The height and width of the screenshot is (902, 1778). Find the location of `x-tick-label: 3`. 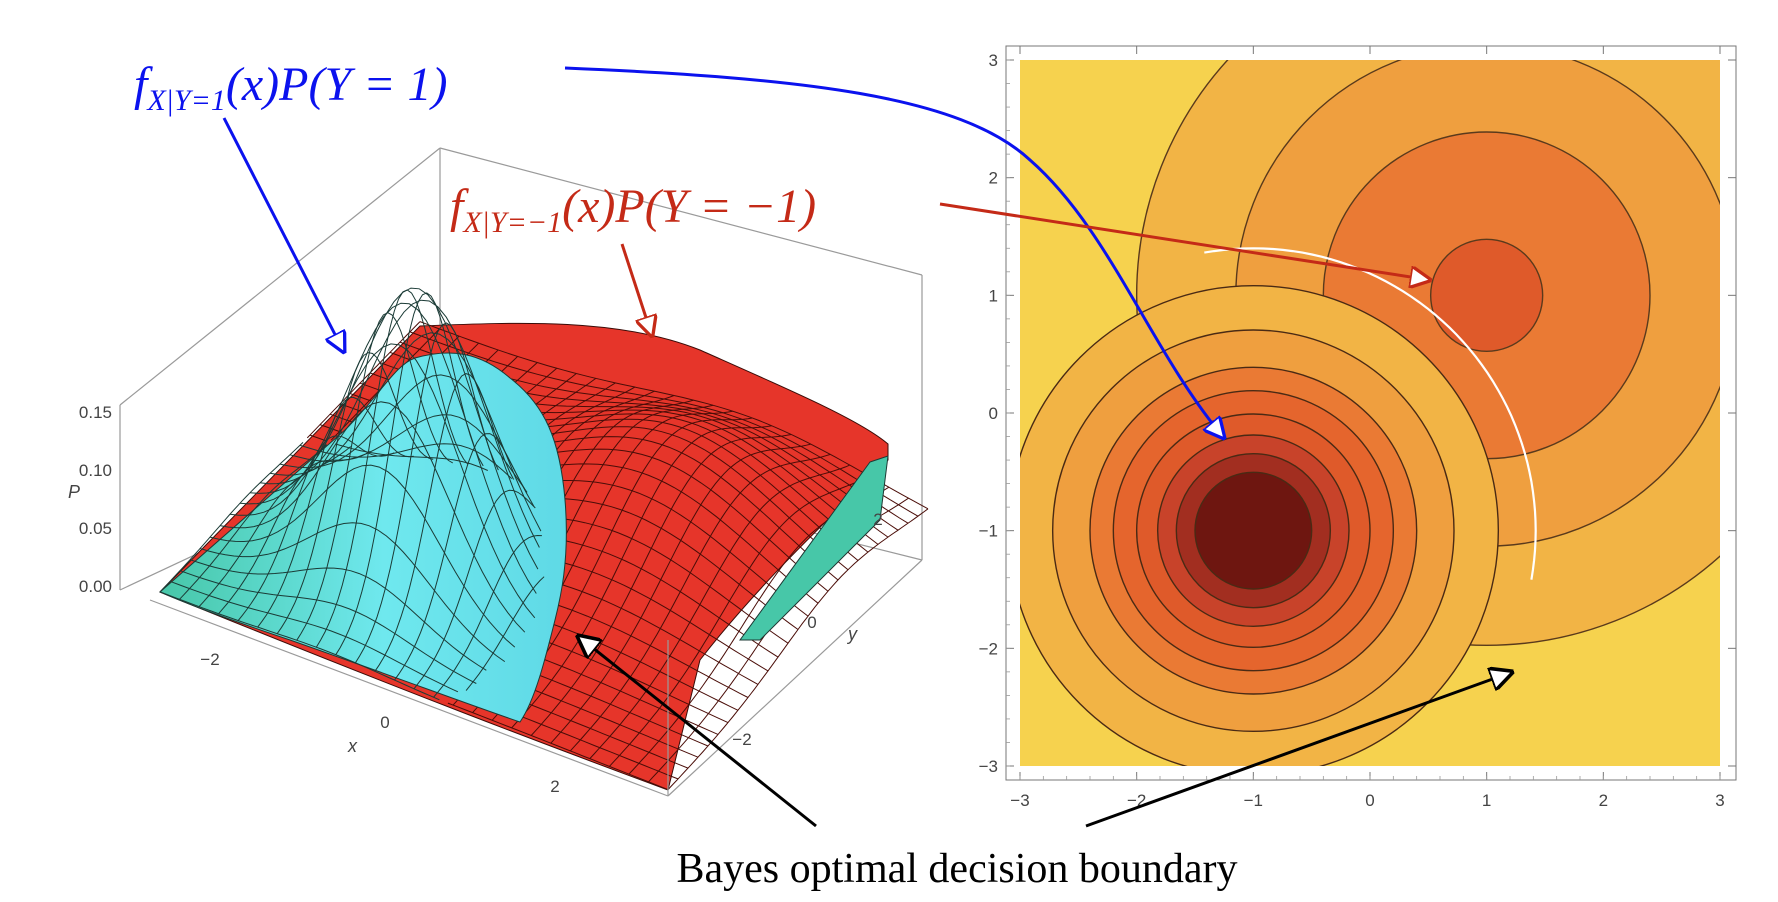

x-tick-label: 3 is located at coordinates (1719, 800).